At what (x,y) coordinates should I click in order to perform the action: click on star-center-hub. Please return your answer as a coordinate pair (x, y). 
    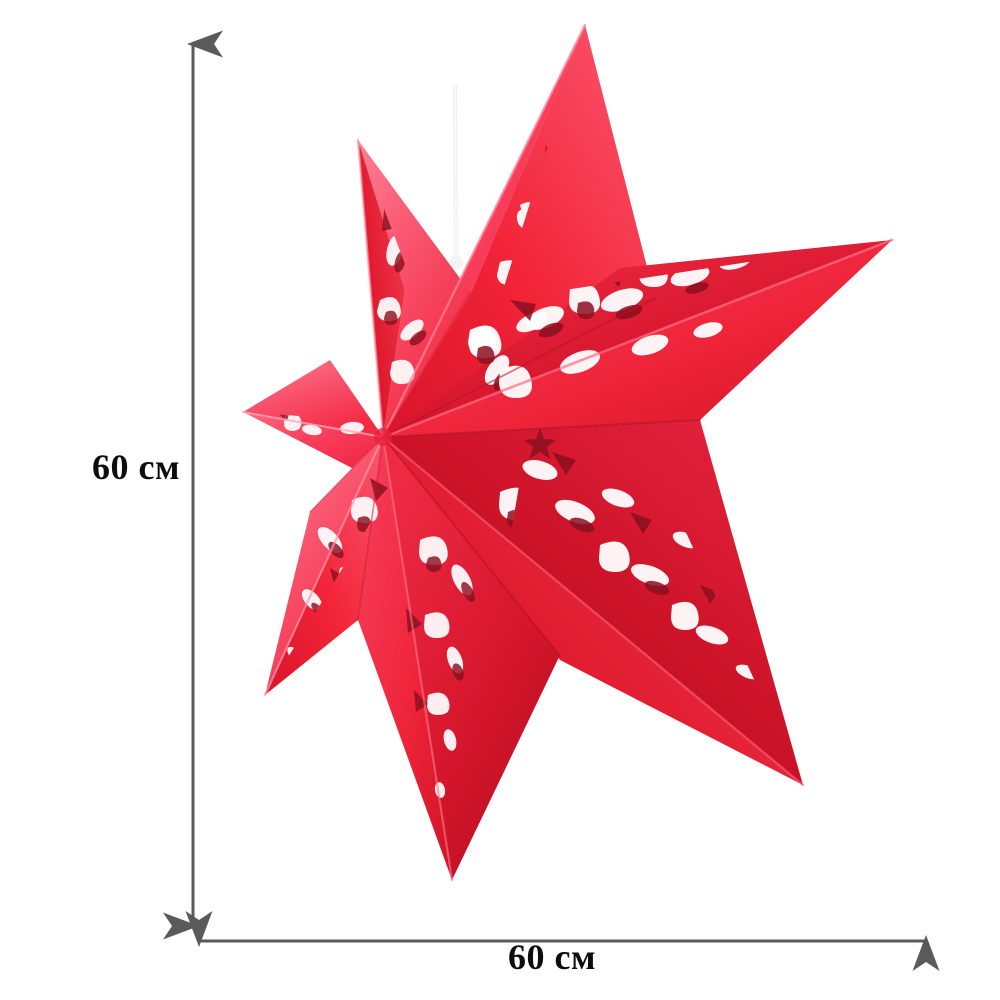
    Looking at the image, I should click on (383, 437).